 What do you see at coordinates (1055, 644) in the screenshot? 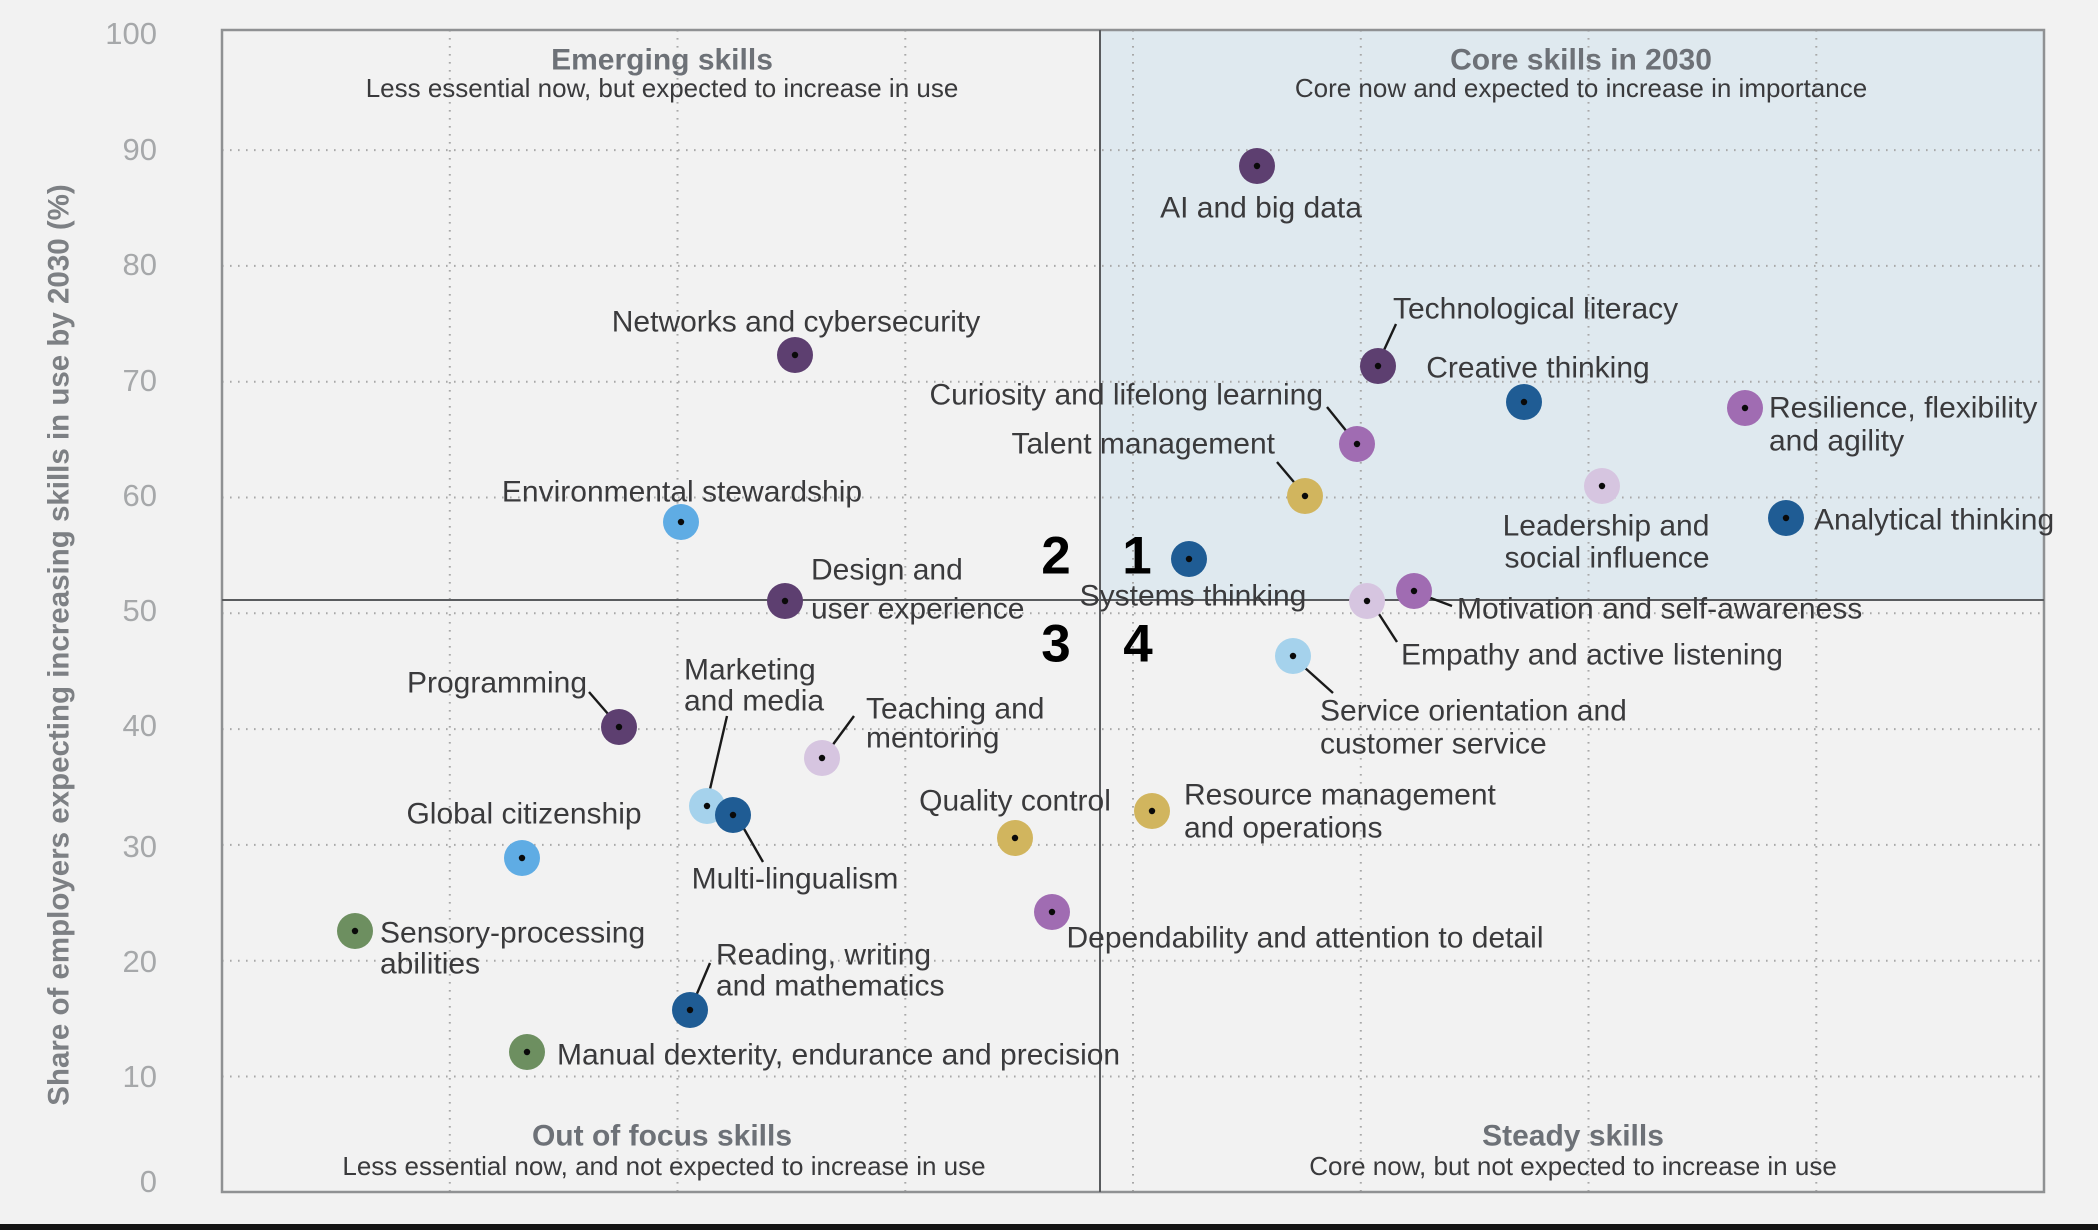
I see `svg-text: 3` at bounding box center [1055, 644].